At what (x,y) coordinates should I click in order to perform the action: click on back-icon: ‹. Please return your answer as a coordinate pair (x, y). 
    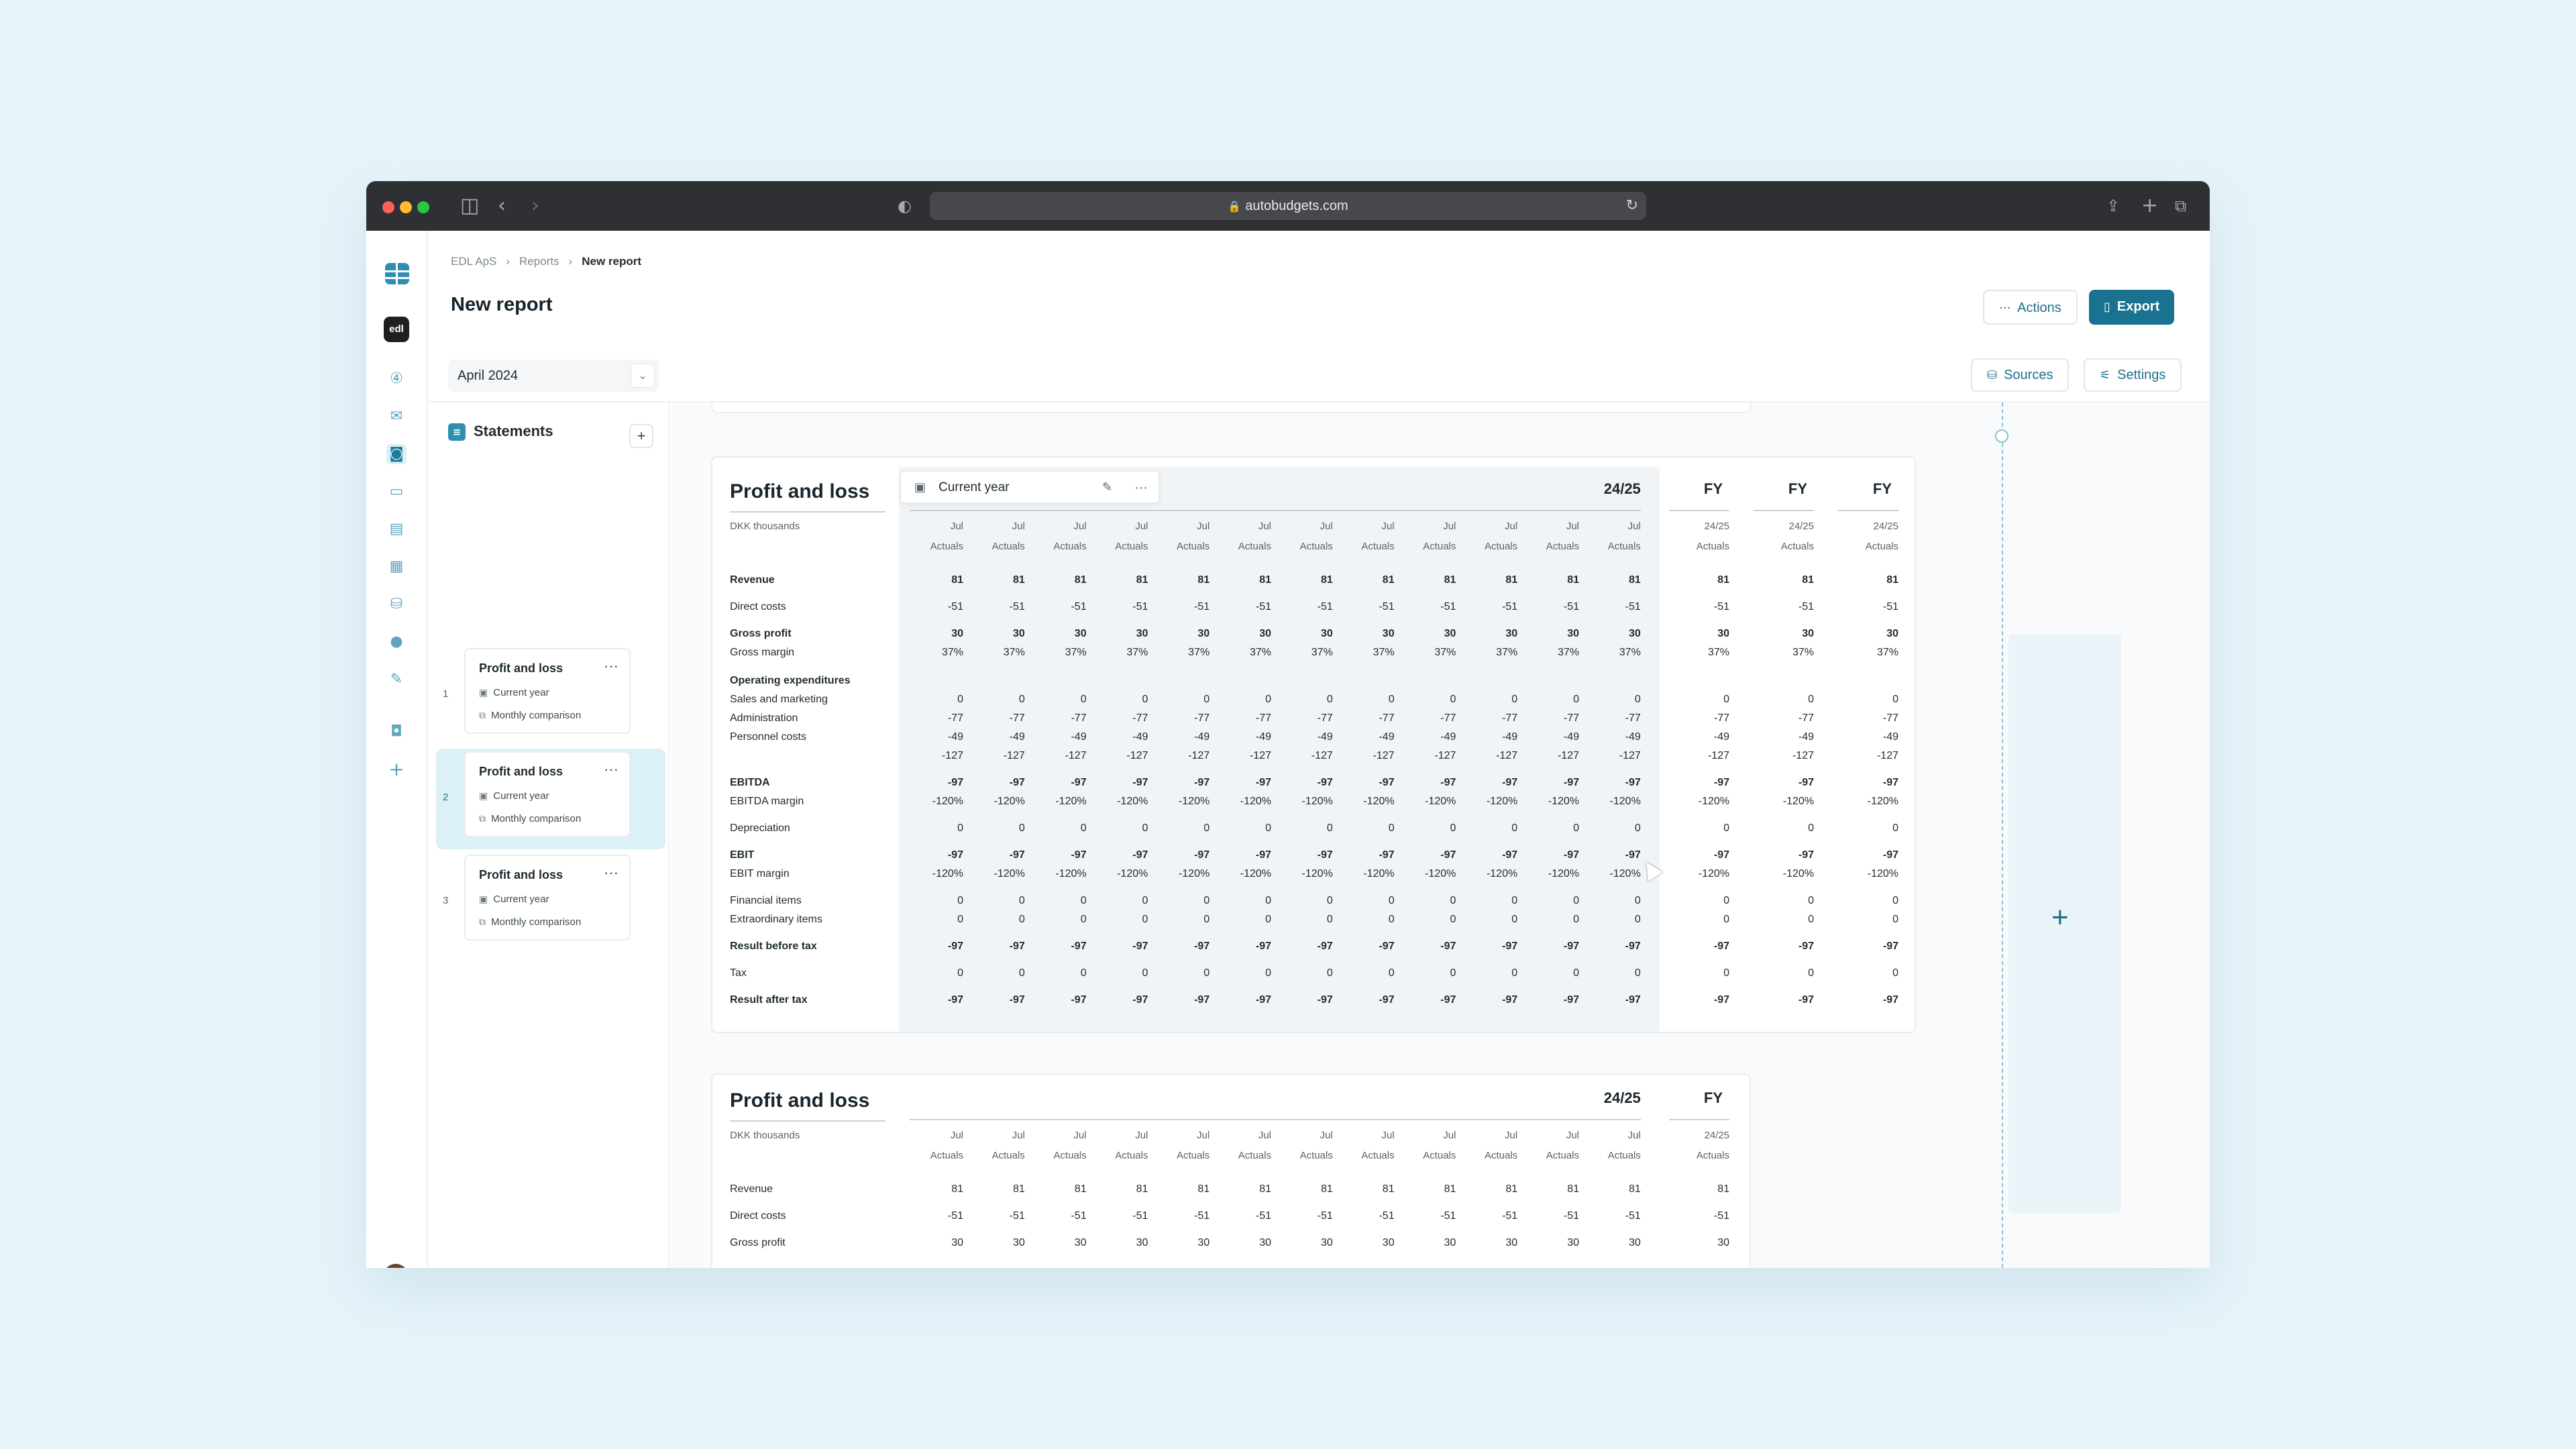
    Looking at the image, I should click on (502, 205).